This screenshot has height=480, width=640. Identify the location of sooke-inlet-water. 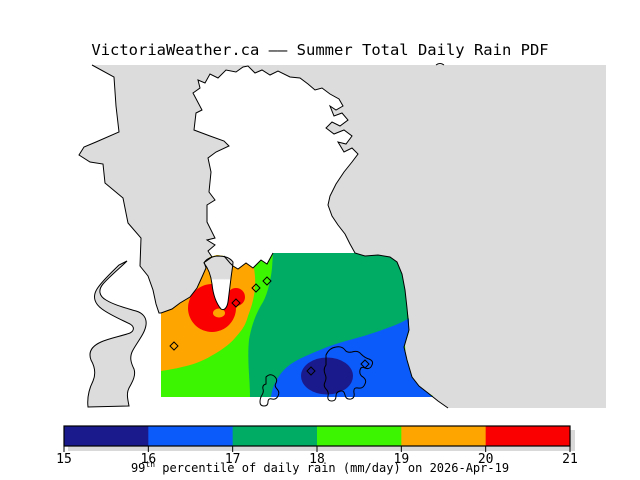
(117, 334).